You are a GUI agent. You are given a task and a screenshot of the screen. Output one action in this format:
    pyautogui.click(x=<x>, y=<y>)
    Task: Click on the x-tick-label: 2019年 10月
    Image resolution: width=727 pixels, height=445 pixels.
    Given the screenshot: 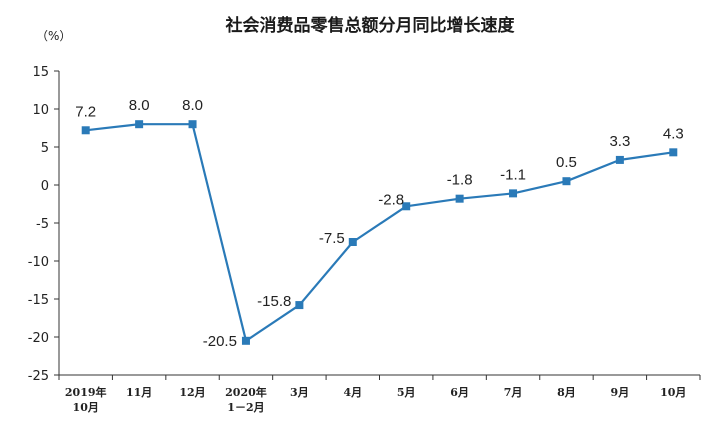 What is the action you would take?
    pyautogui.click(x=86, y=399)
    